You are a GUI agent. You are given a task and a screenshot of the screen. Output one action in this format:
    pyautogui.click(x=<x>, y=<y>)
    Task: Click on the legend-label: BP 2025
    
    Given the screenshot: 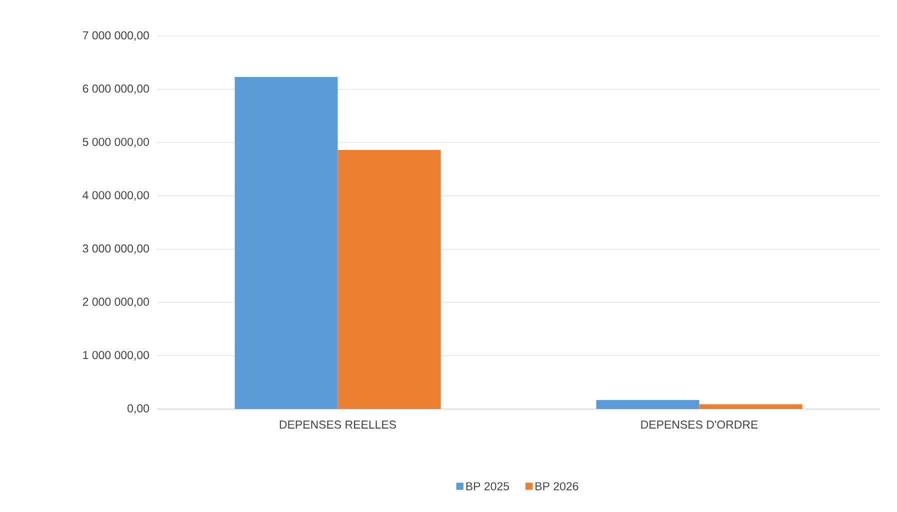 What is the action you would take?
    pyautogui.click(x=488, y=486)
    